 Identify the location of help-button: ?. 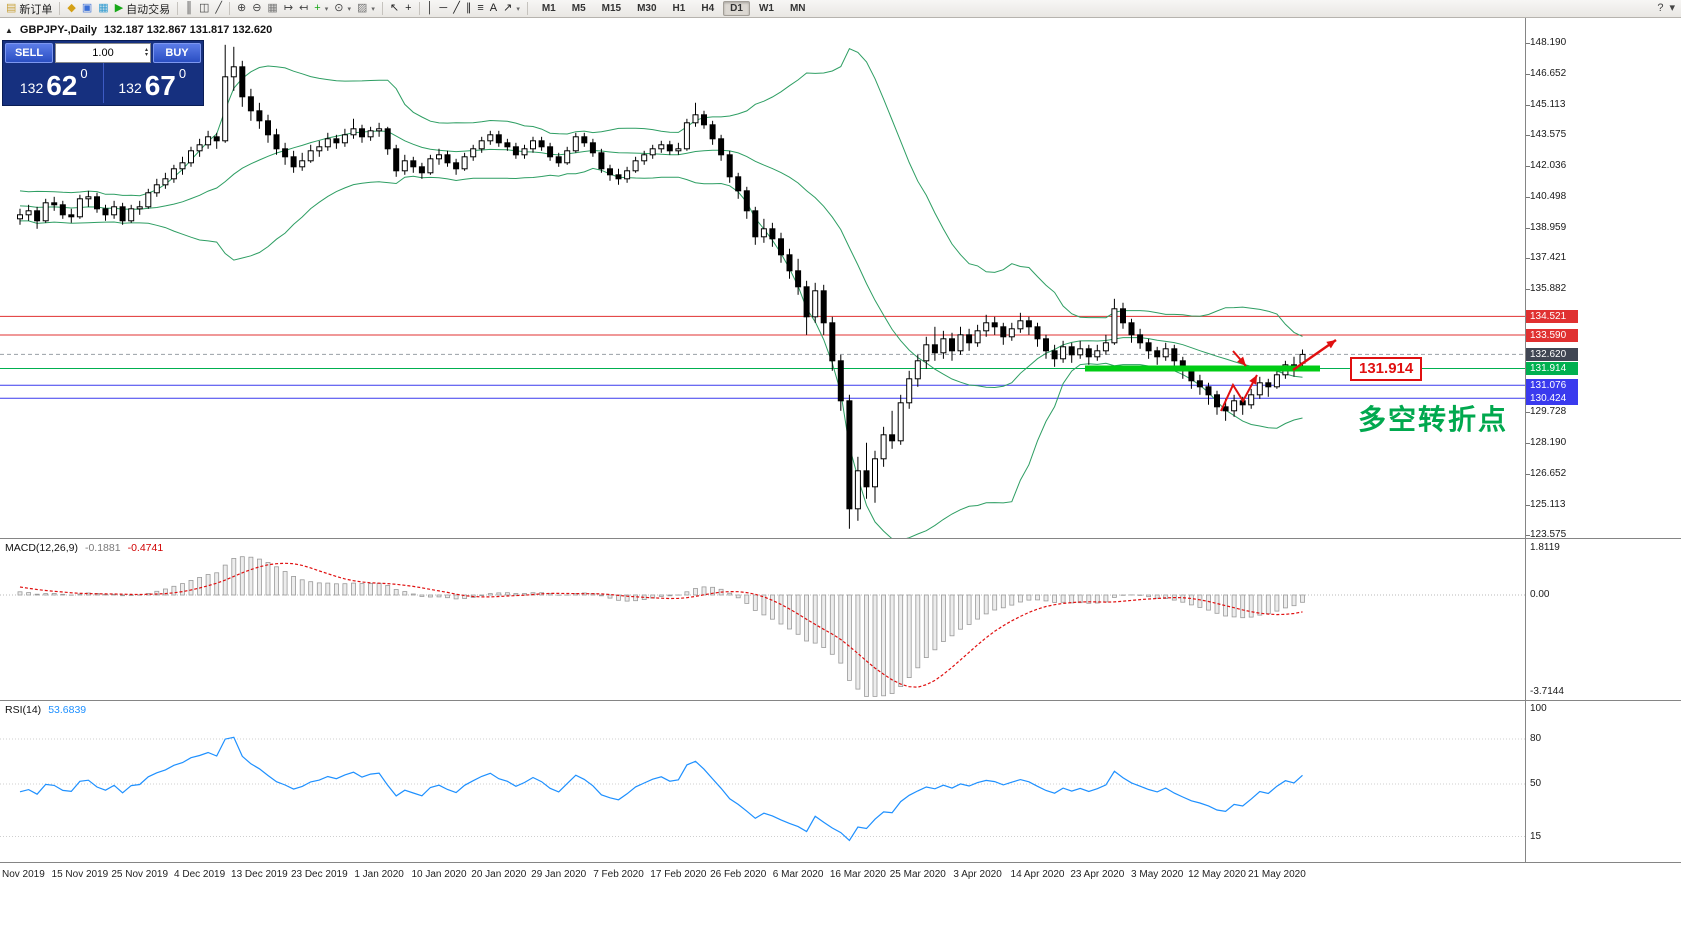
(1660, 9).